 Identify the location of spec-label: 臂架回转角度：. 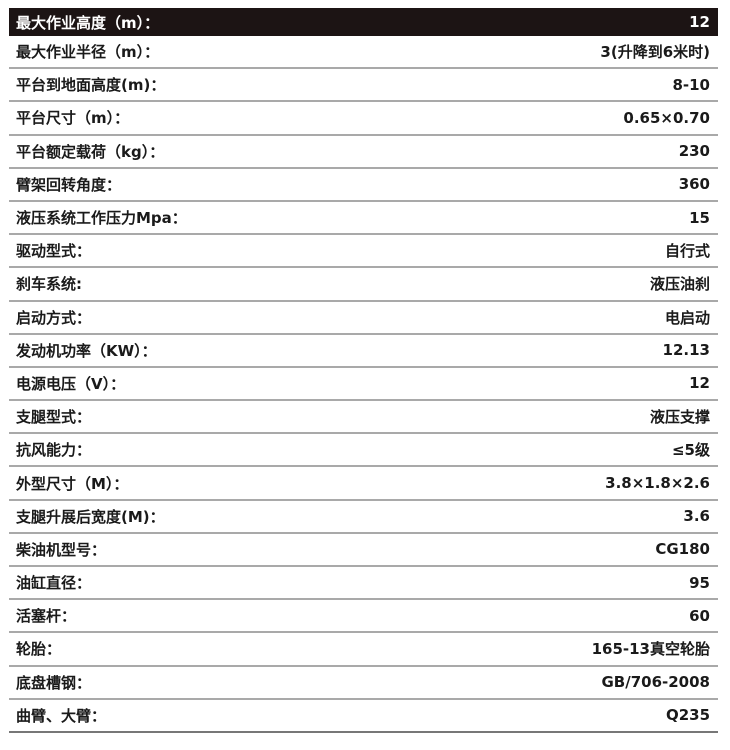
(69, 184).